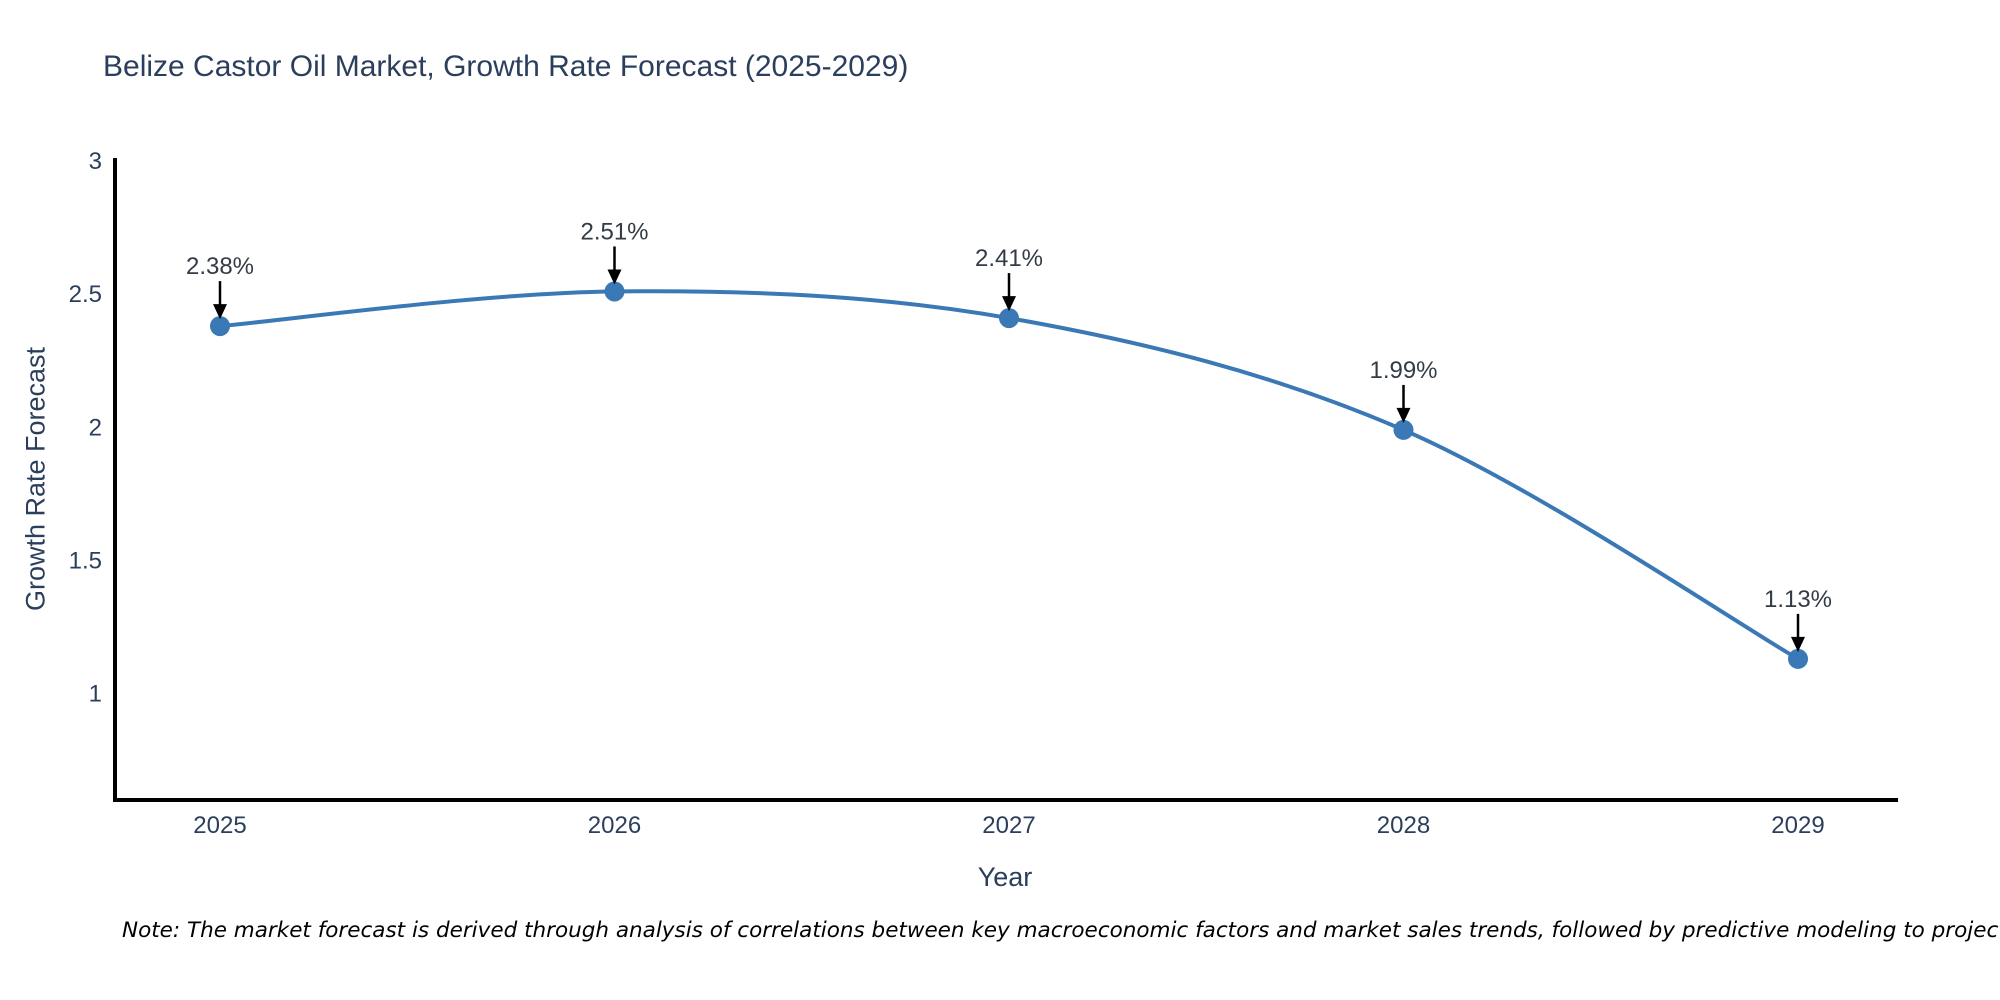 The image size is (2000, 1000). I want to click on x-tick-label: 2025, so click(219, 825).